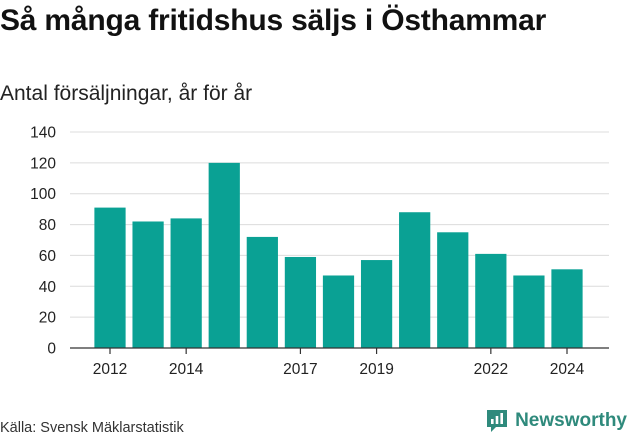 The image size is (631, 439). Describe the element at coordinates (186, 369) in the screenshot. I see `x-tick-label: 2014` at that location.